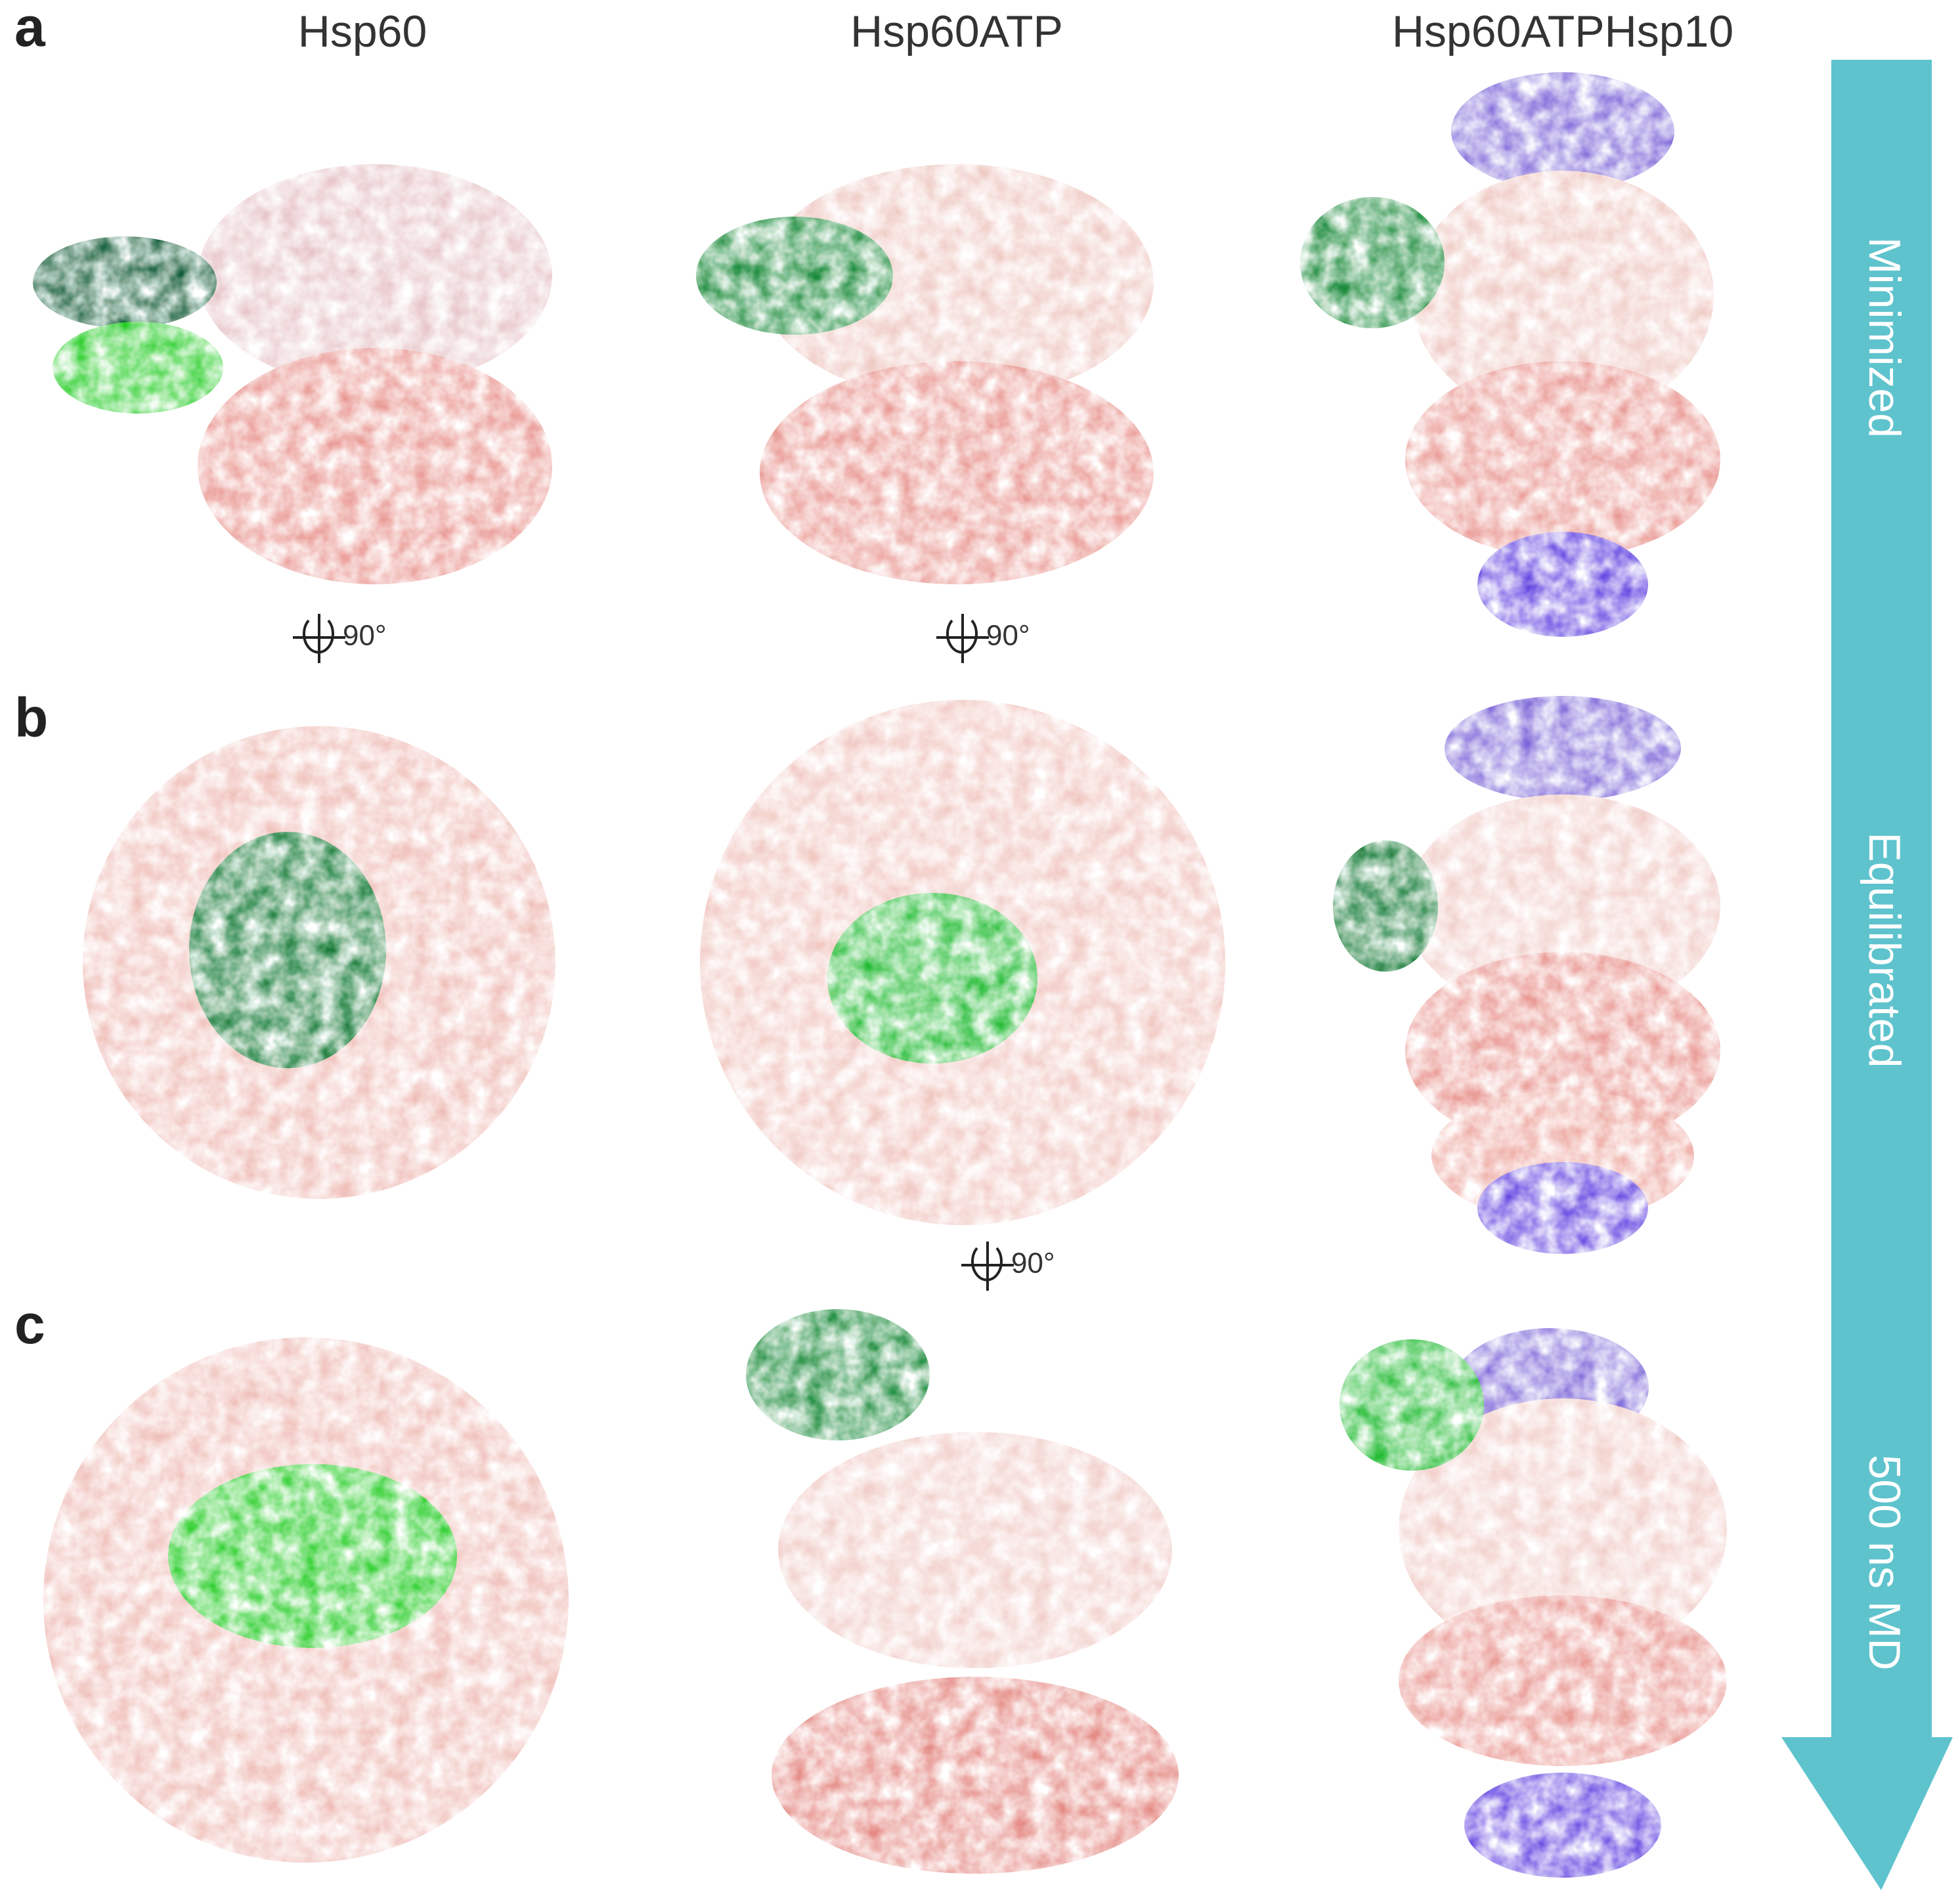 This screenshot has width=1960, height=1900. I want to click on arrow-label: Minimized, so click(1885, 337).